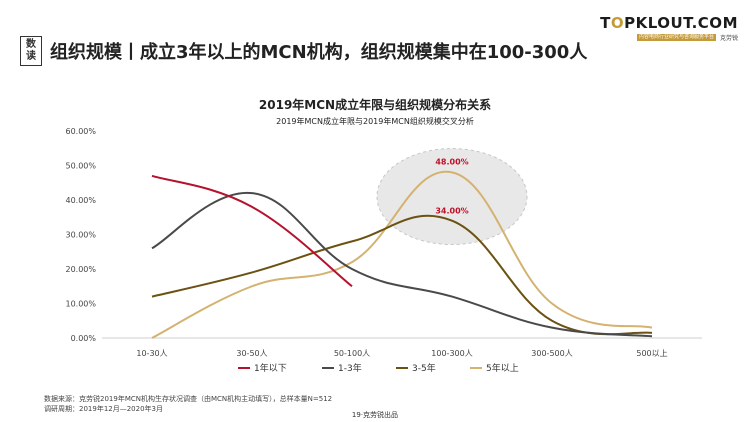 The image size is (750, 422). Describe the element at coordinates (31, 44) in the screenshot. I see `section-tag-top: 数` at that location.